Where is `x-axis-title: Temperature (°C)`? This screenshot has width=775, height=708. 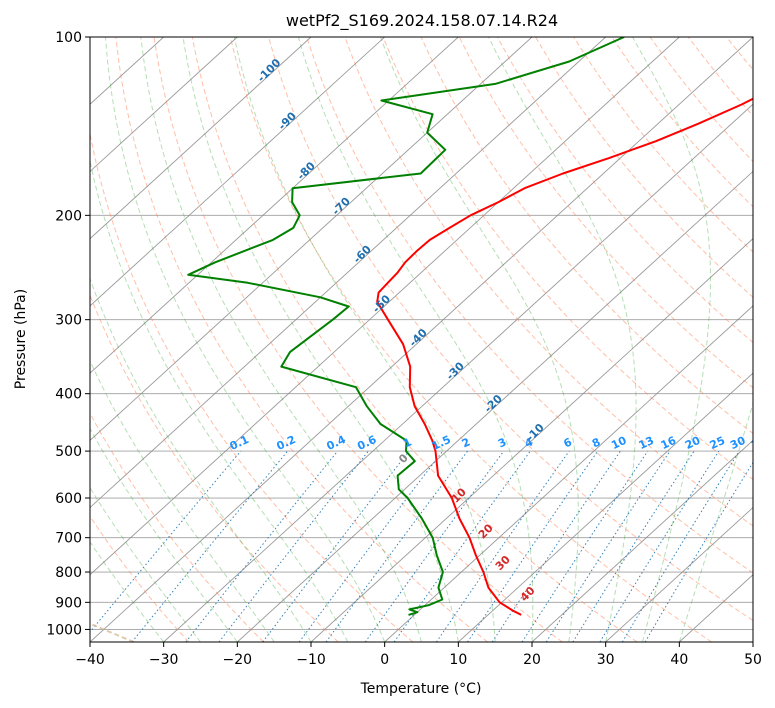
x-axis-title: Temperature (°C) is located at coordinates (421, 689).